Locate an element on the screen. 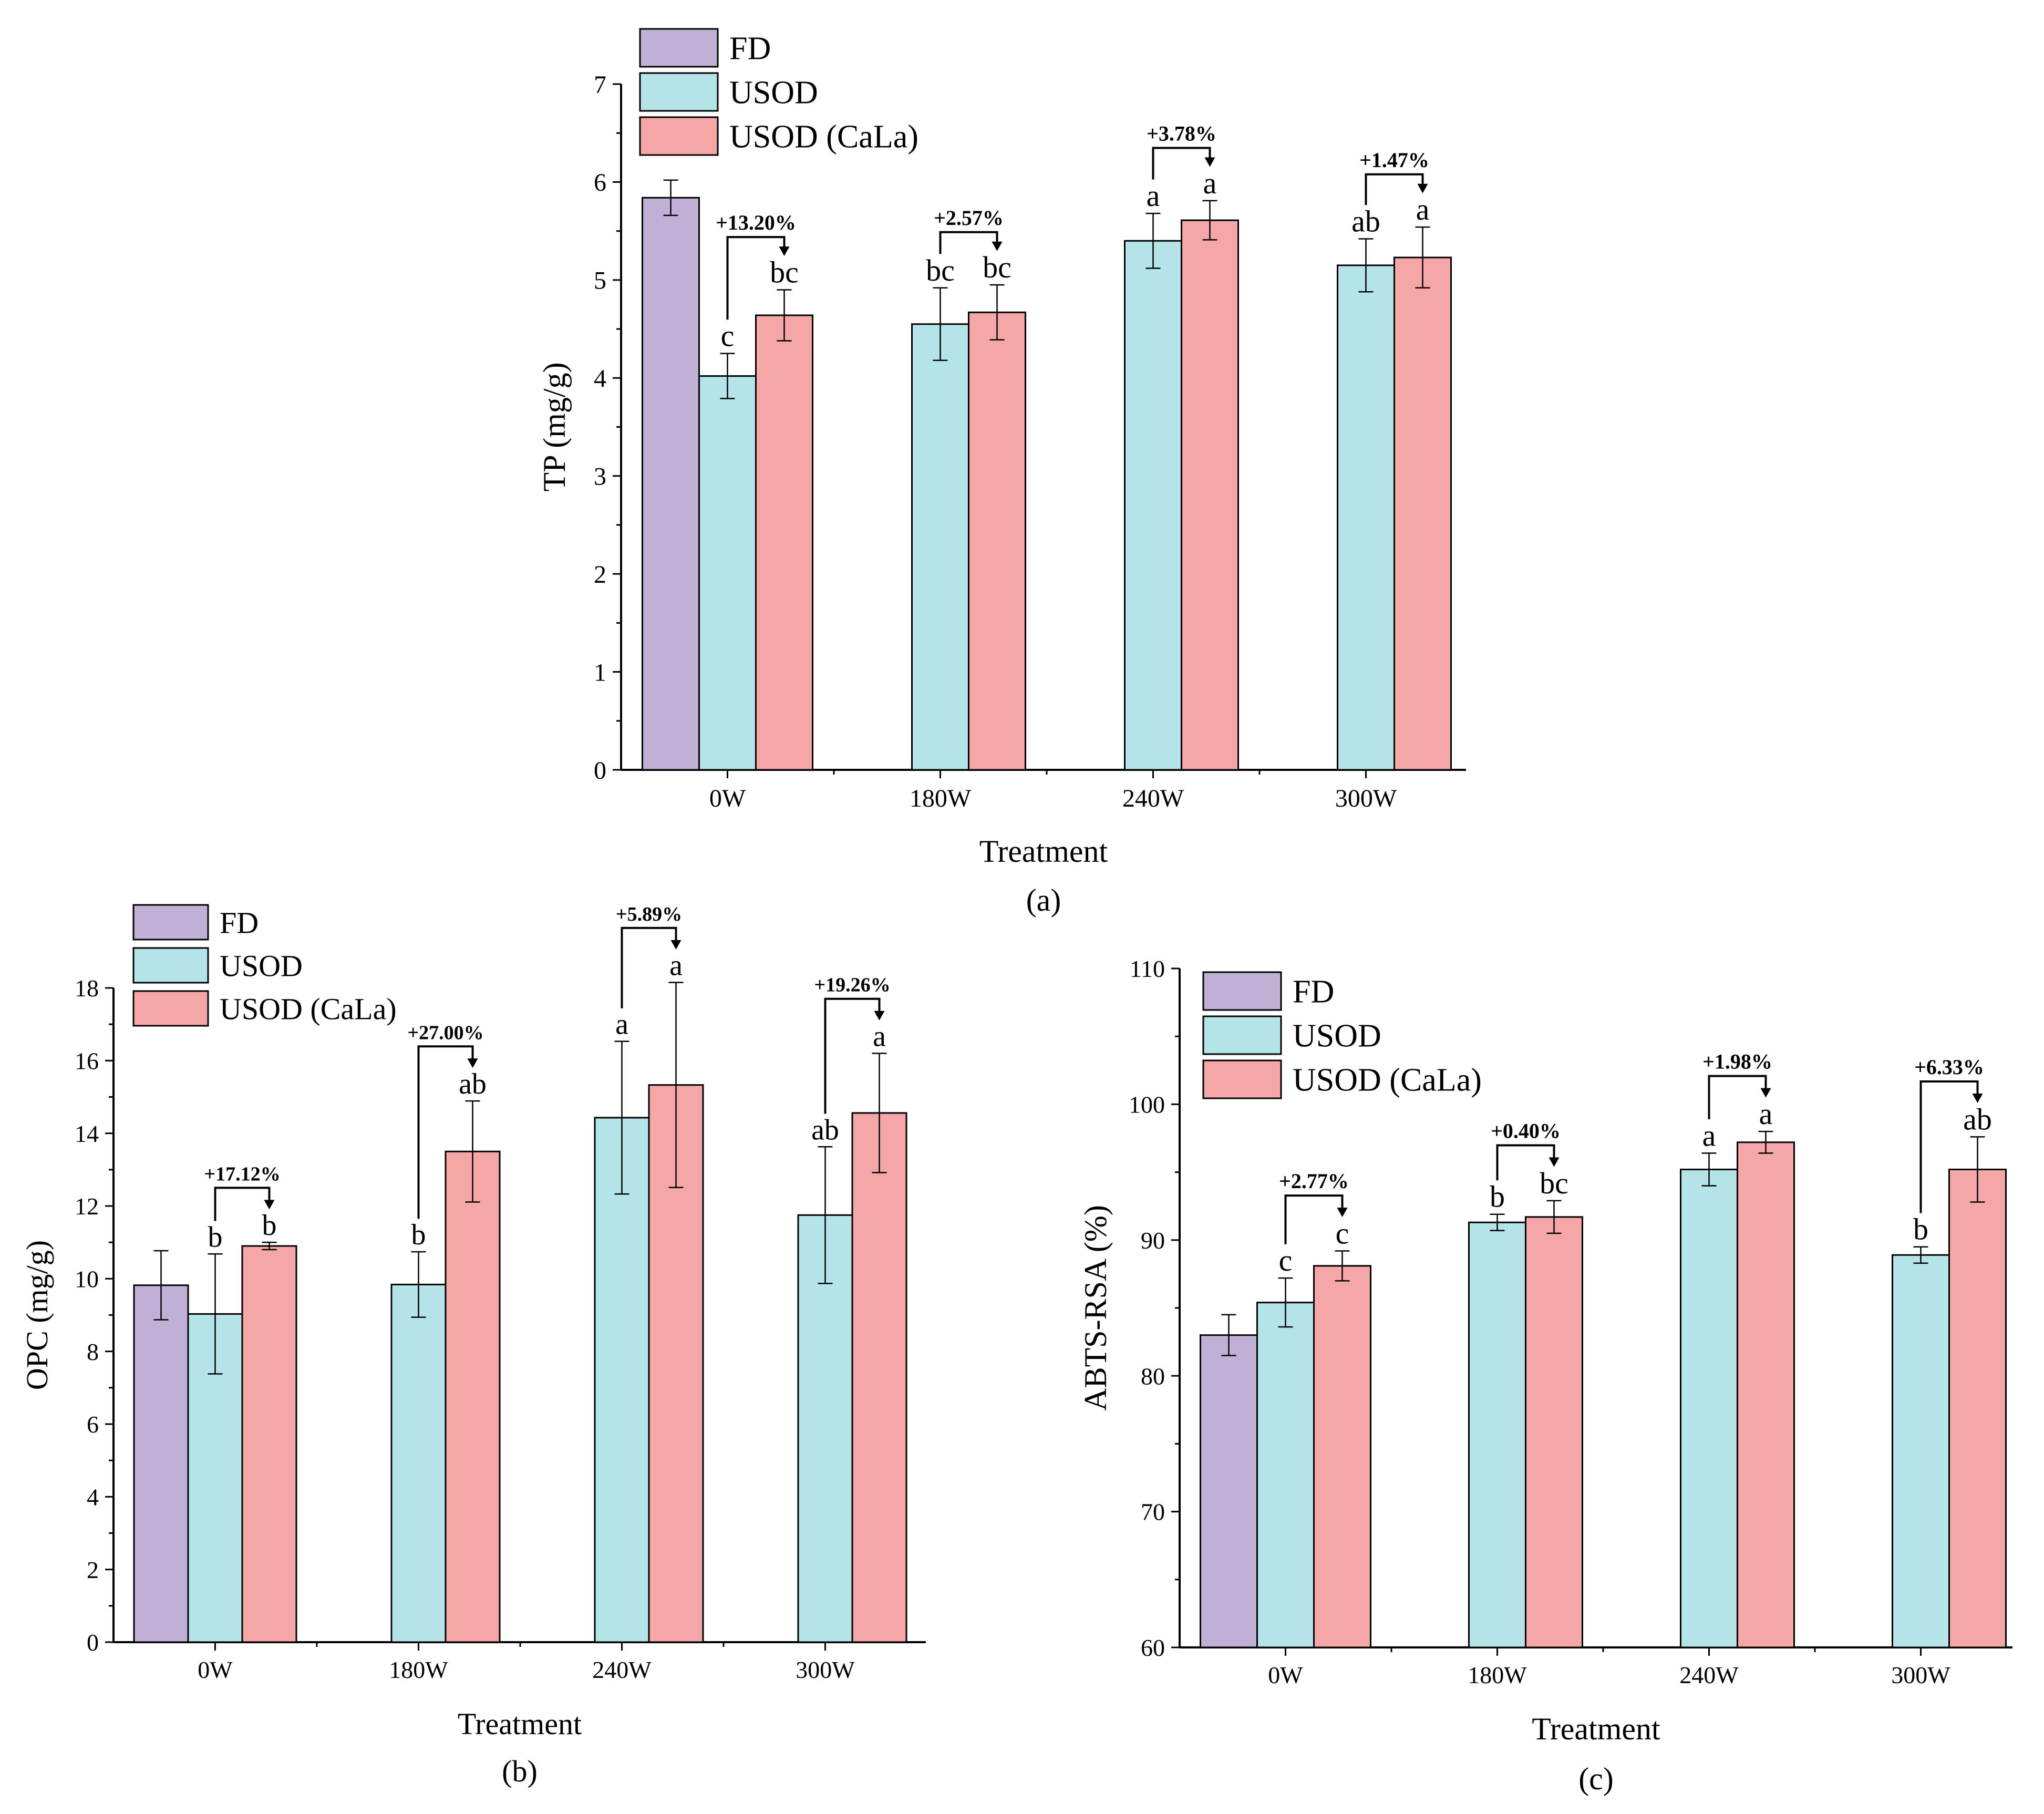  increase-label: +1.98% is located at coordinates (1737, 1062).